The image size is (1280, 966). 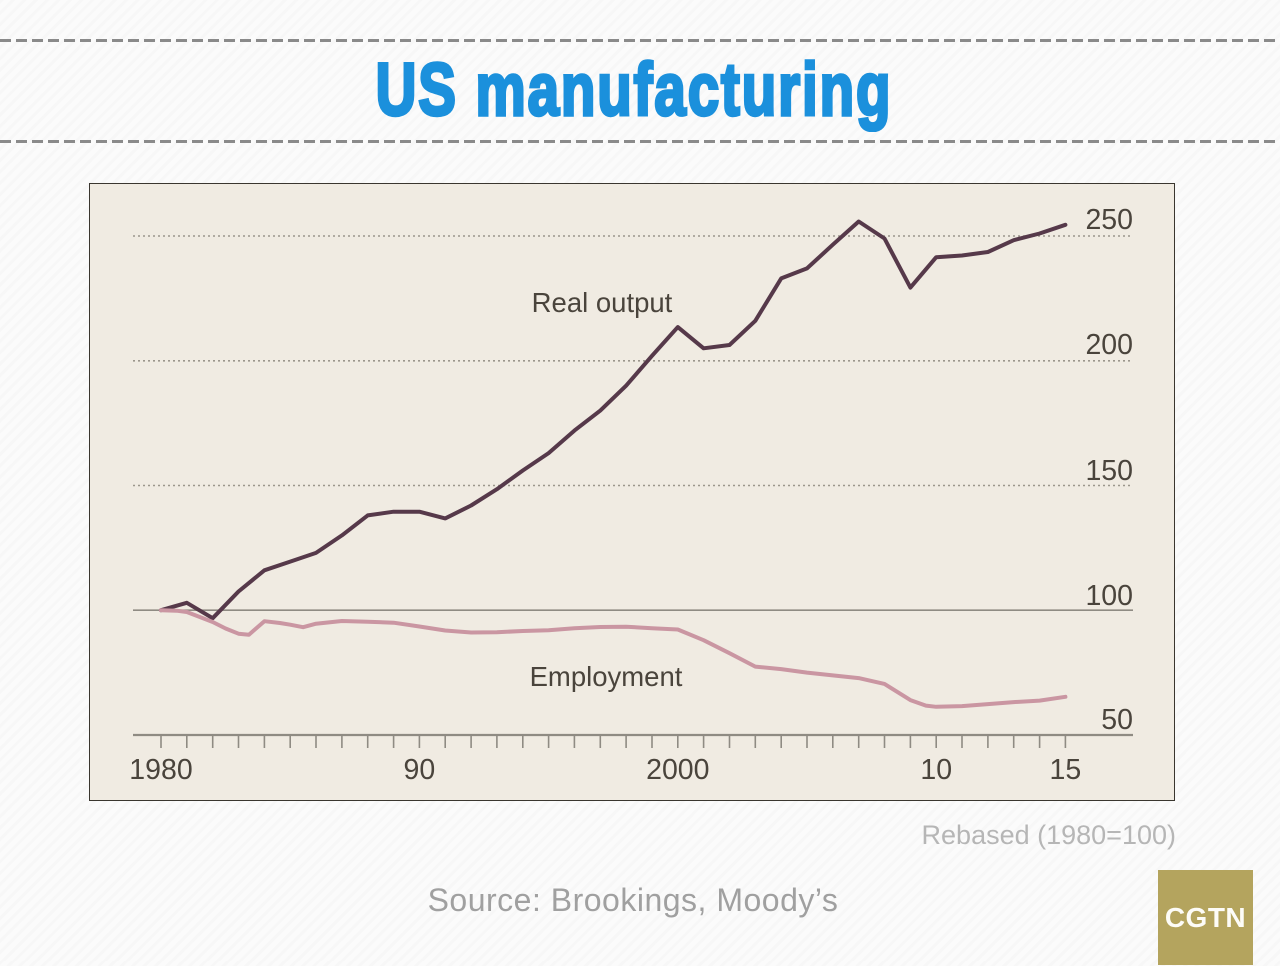 What do you see at coordinates (1109, 220) in the screenshot?
I see `svg-text: 250` at bounding box center [1109, 220].